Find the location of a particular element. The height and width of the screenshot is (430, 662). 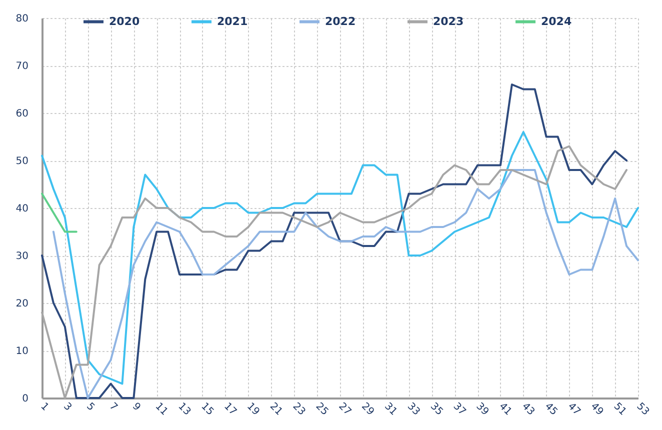

x-tick-label: 35 is located at coordinates (436, 409).